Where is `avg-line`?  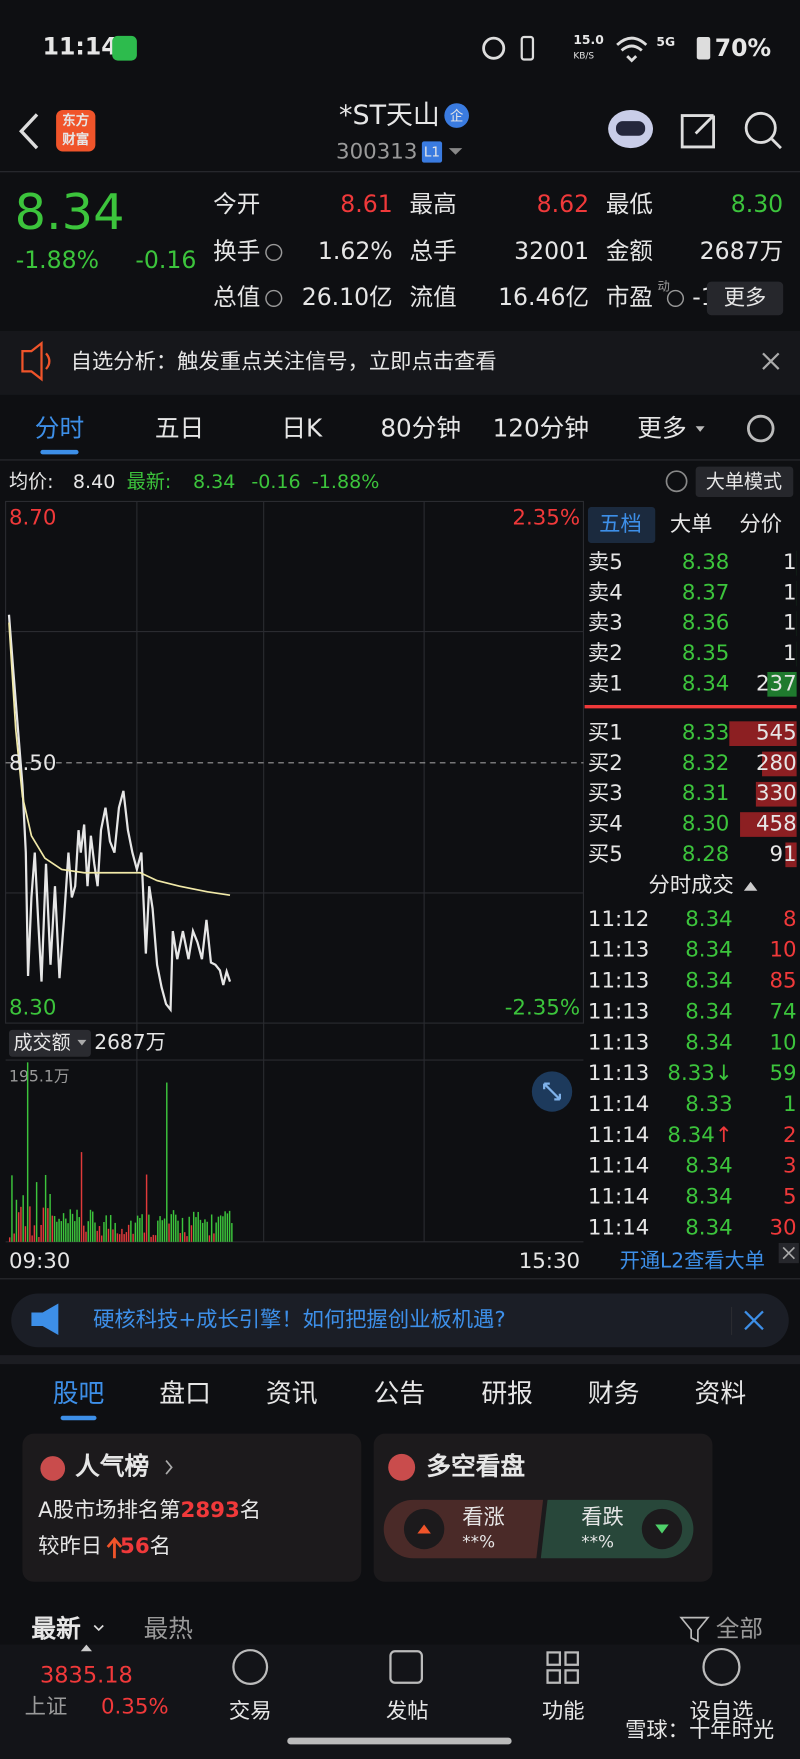 avg-line is located at coordinates (119, 759).